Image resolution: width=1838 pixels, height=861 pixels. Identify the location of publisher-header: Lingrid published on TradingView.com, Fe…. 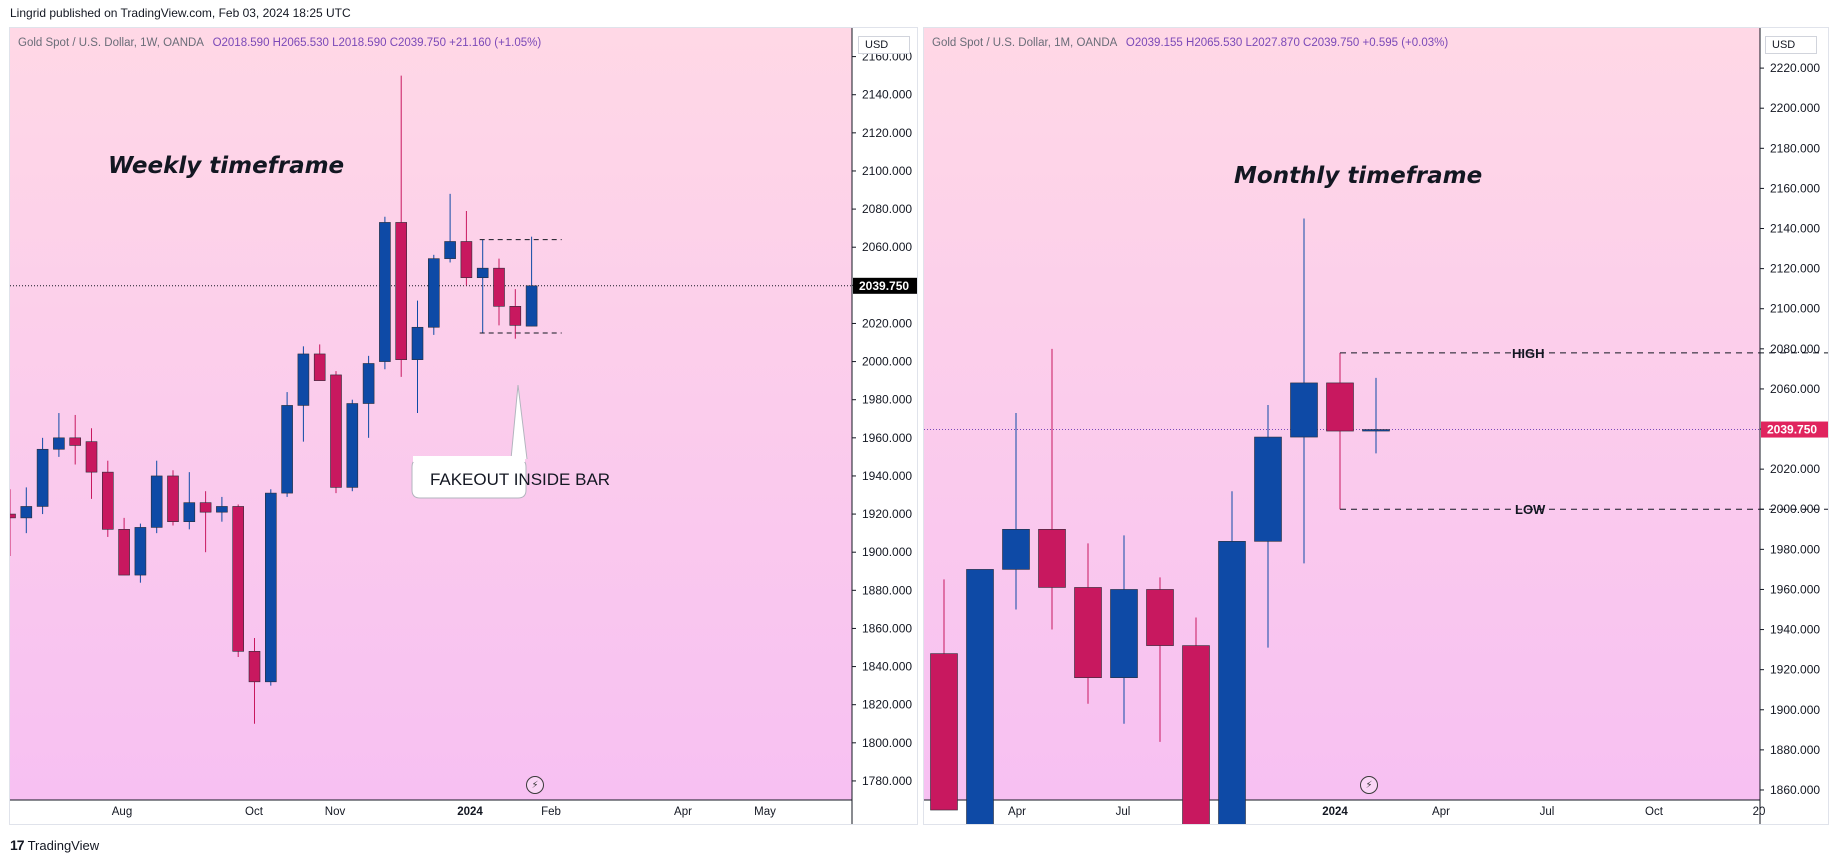
(180, 13).